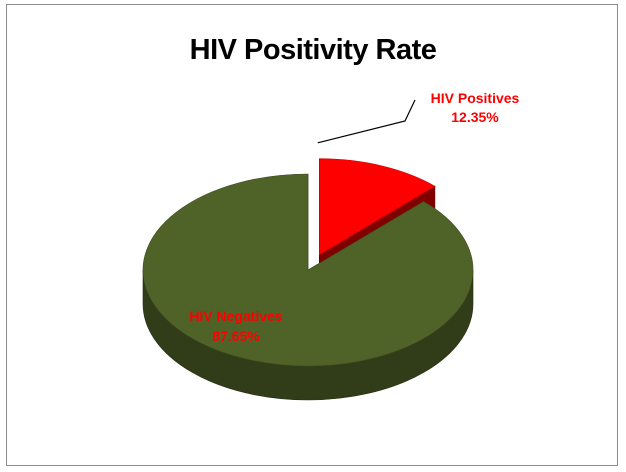 Image resolution: width=626 pixels, height=472 pixels. Describe the element at coordinates (236, 336) in the screenshot. I see `hiv-negatives-percent: 87.65%` at that location.